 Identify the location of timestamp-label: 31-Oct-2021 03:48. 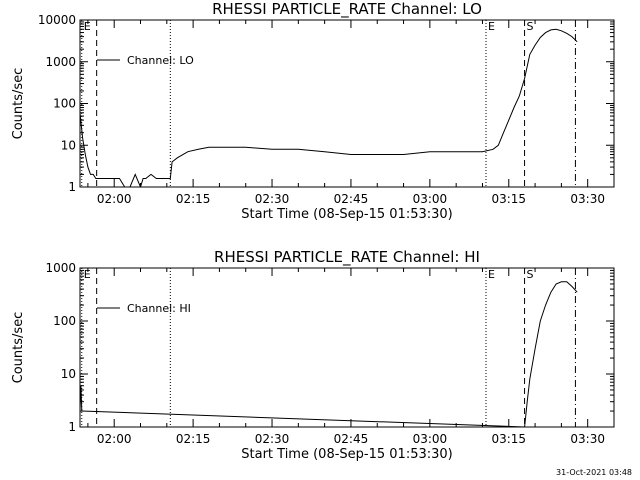
(594, 472).